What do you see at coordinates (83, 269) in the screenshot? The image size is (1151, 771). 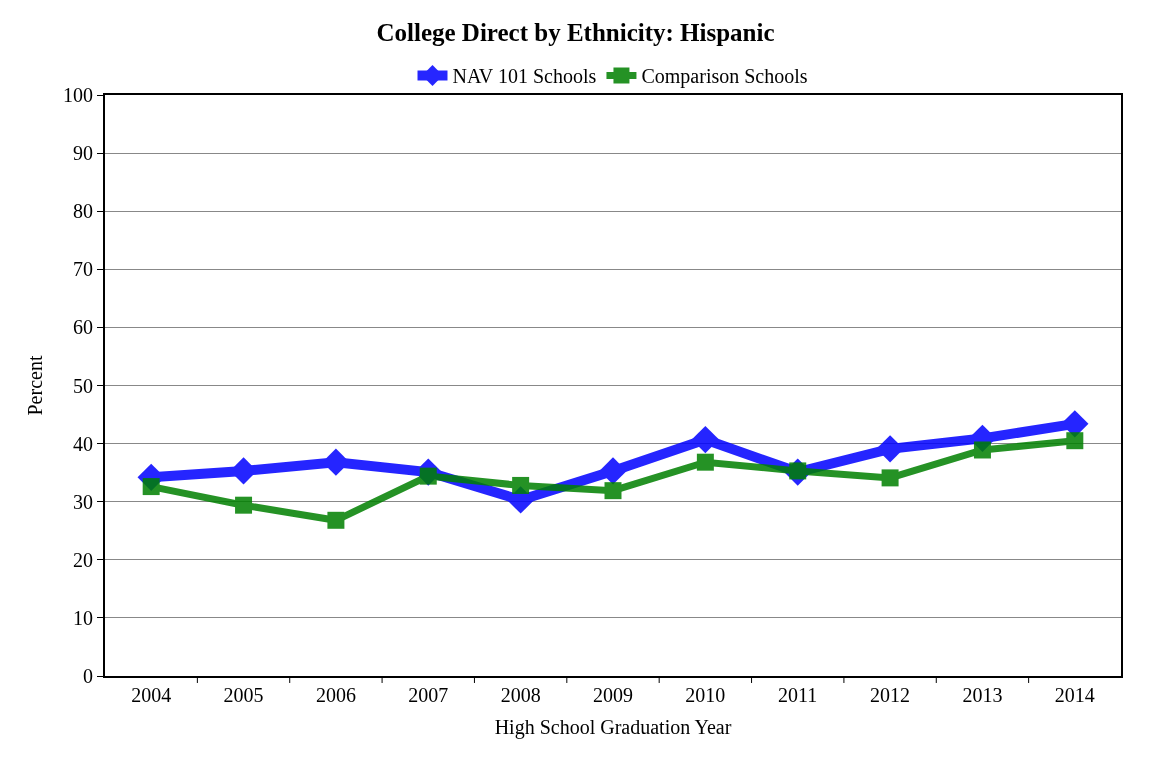 I see `y-tick-label: 70` at bounding box center [83, 269].